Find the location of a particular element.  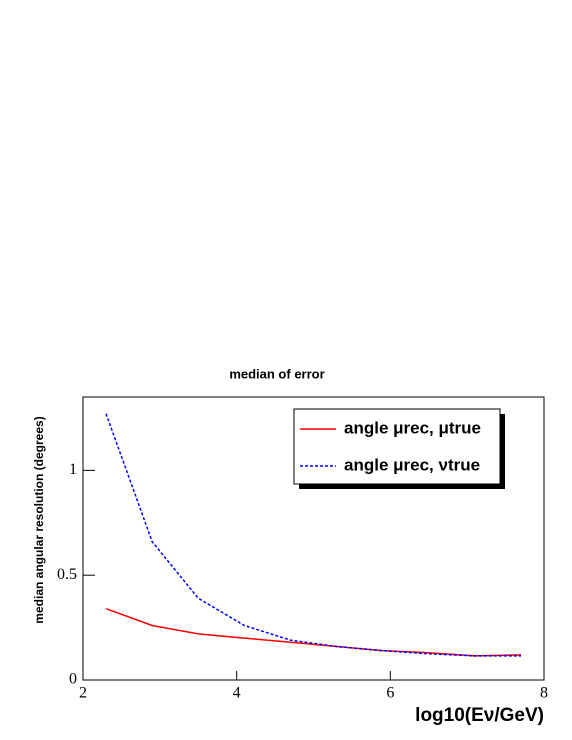

x-tick-label: 6 is located at coordinates (390, 693).